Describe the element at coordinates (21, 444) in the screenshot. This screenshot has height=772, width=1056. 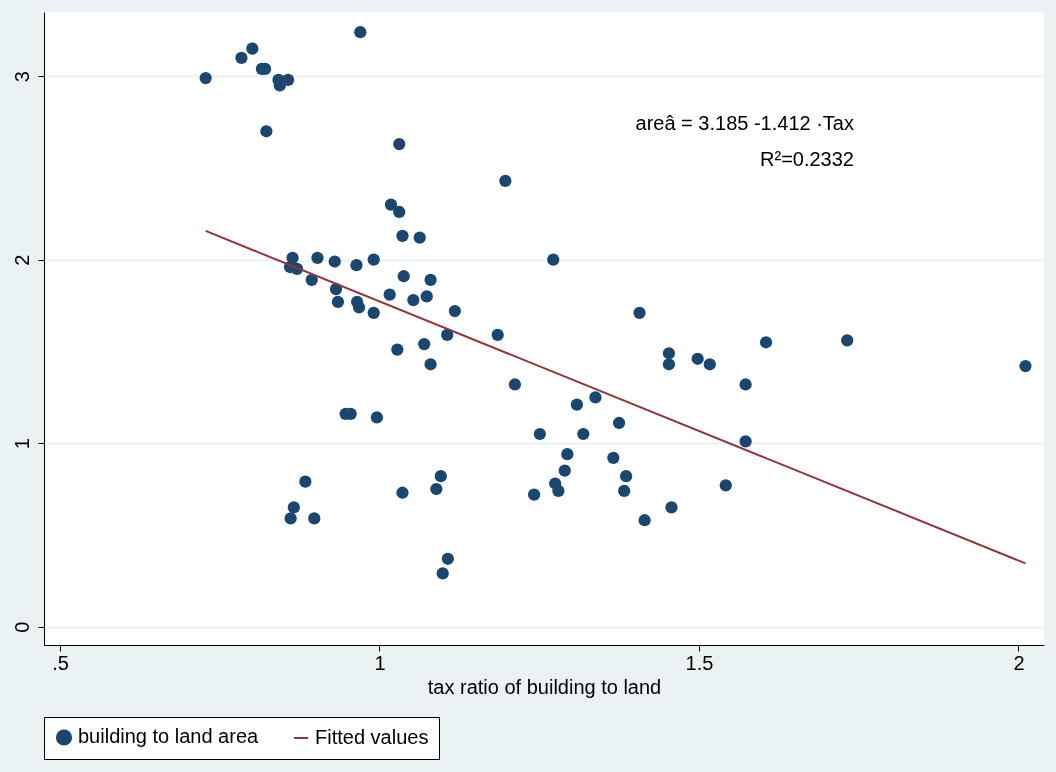
I see `y-tick-label: 1` at that location.